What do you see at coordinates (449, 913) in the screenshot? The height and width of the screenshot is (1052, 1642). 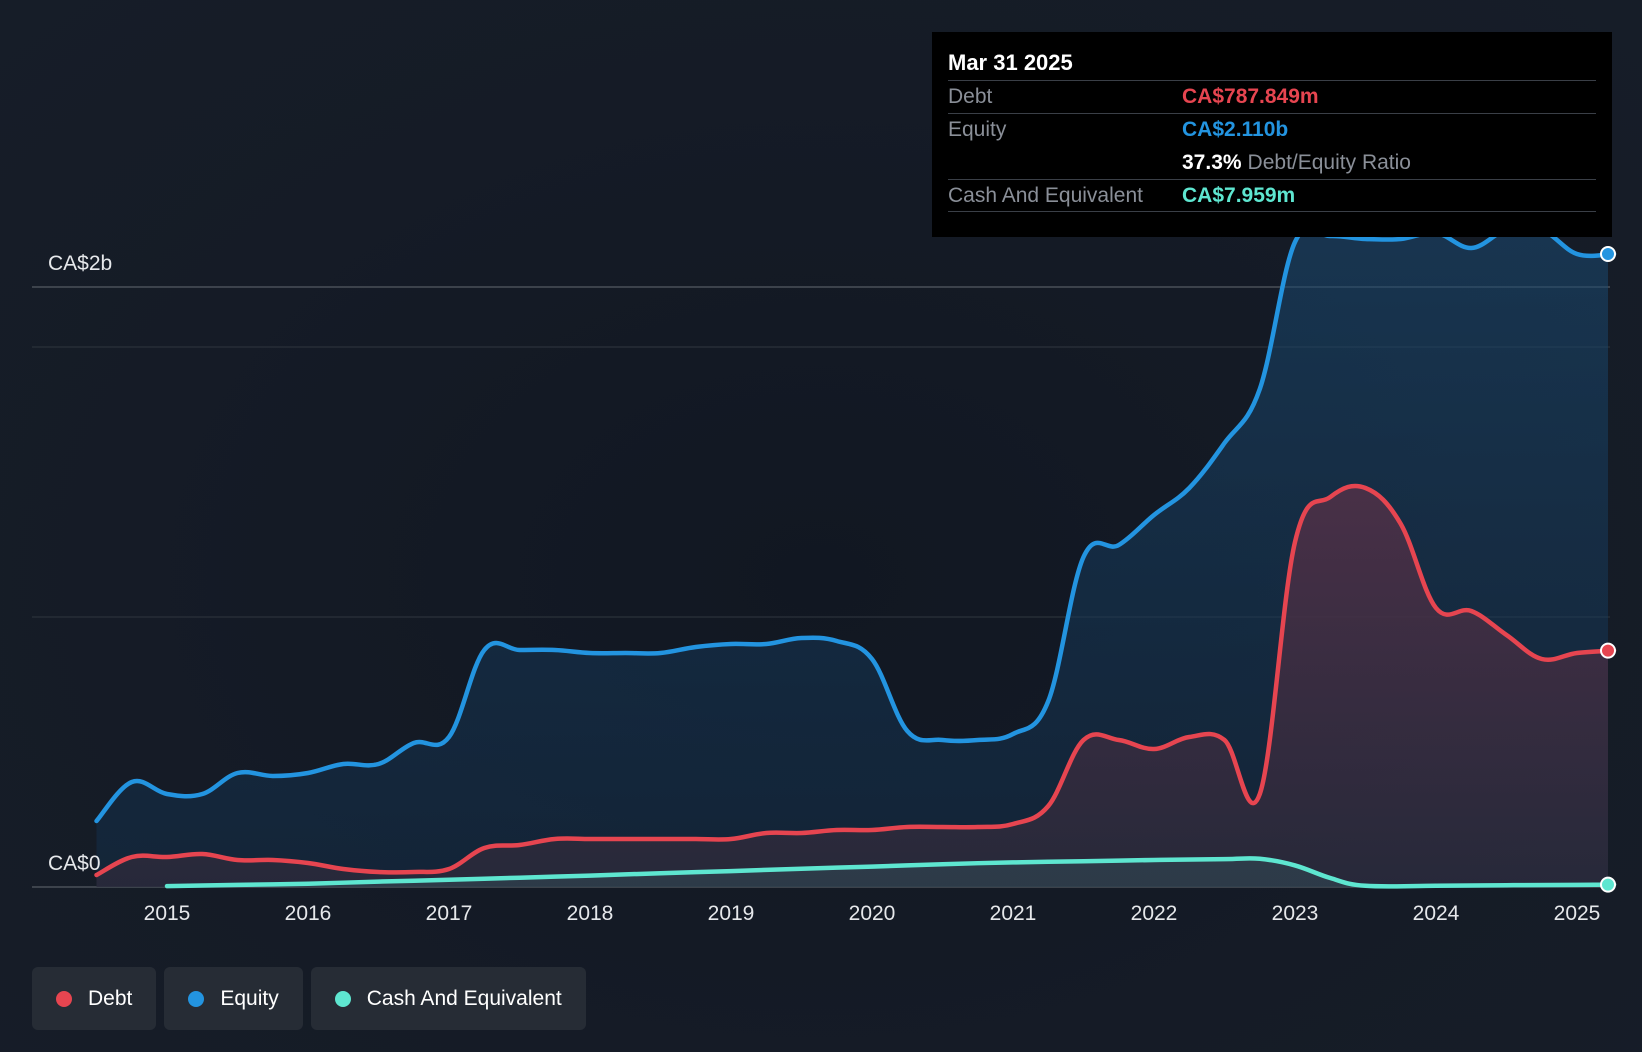 I see `x-tick-label: 2017` at bounding box center [449, 913].